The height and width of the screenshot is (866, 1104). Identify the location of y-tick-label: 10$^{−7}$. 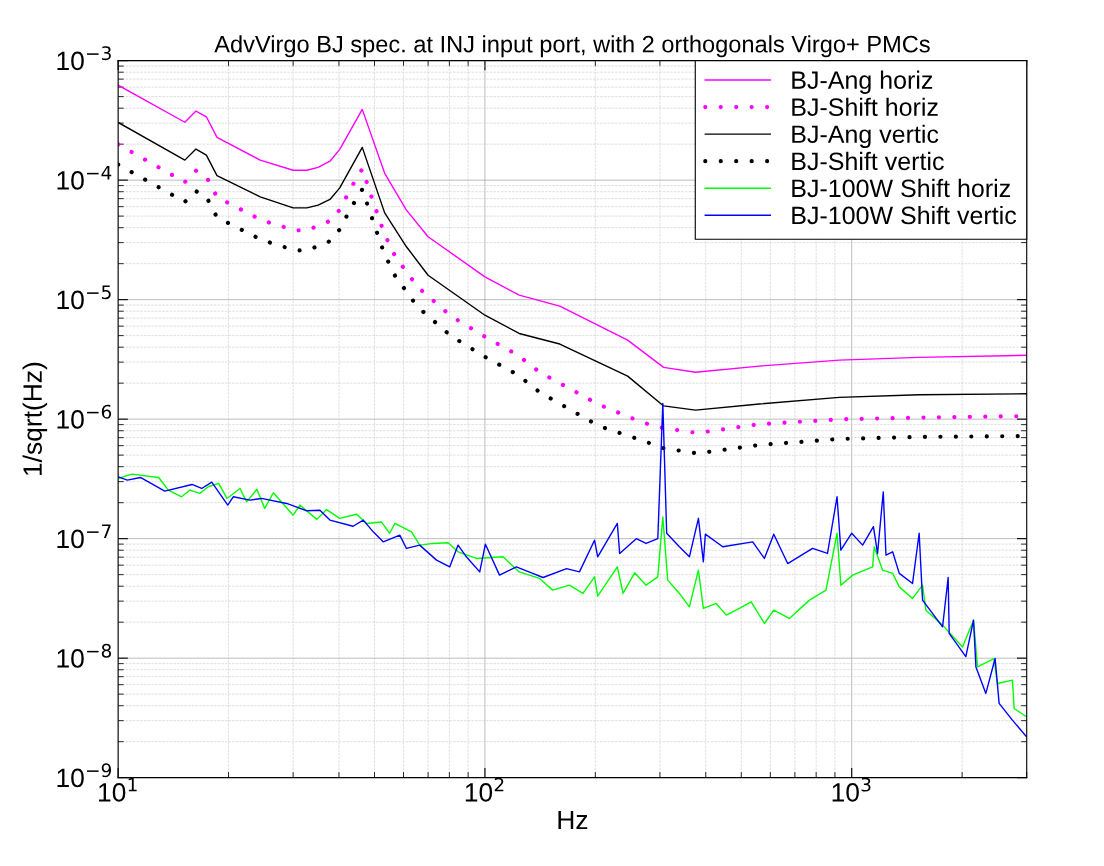
(84, 536).